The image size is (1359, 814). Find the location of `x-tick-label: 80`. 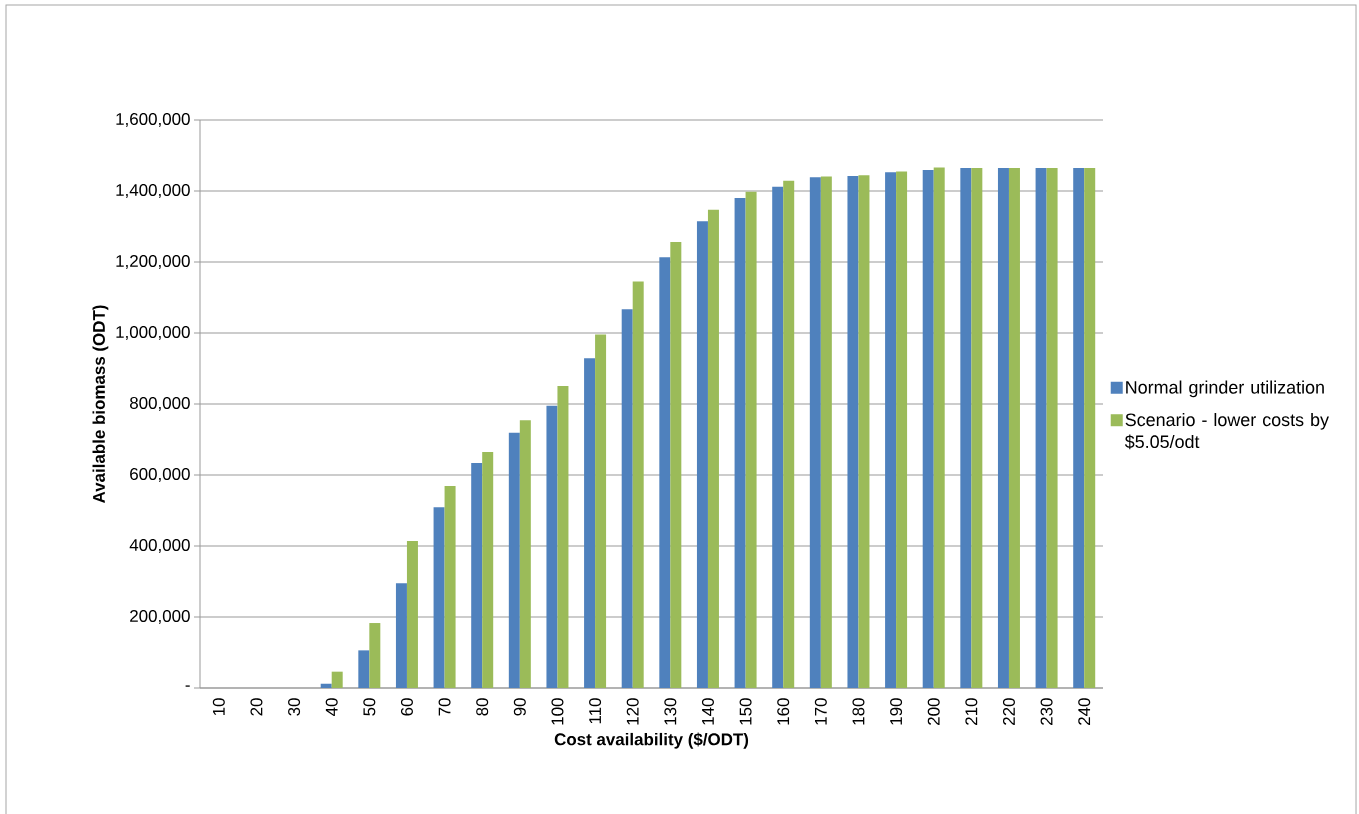

x-tick-label: 80 is located at coordinates (482, 707).